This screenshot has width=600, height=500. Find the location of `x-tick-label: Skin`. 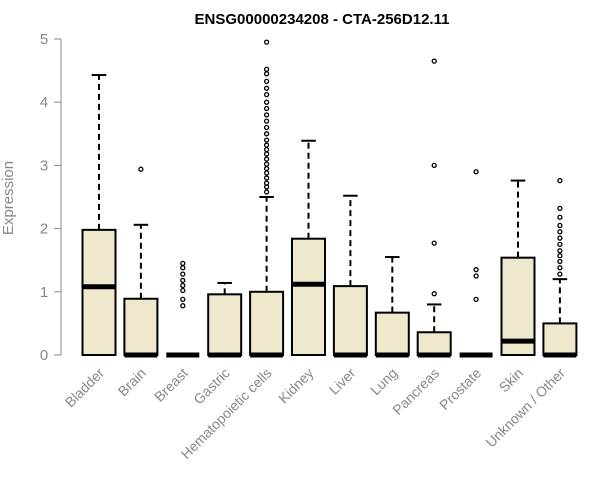

x-tick-label: Skin is located at coordinates (511, 380).